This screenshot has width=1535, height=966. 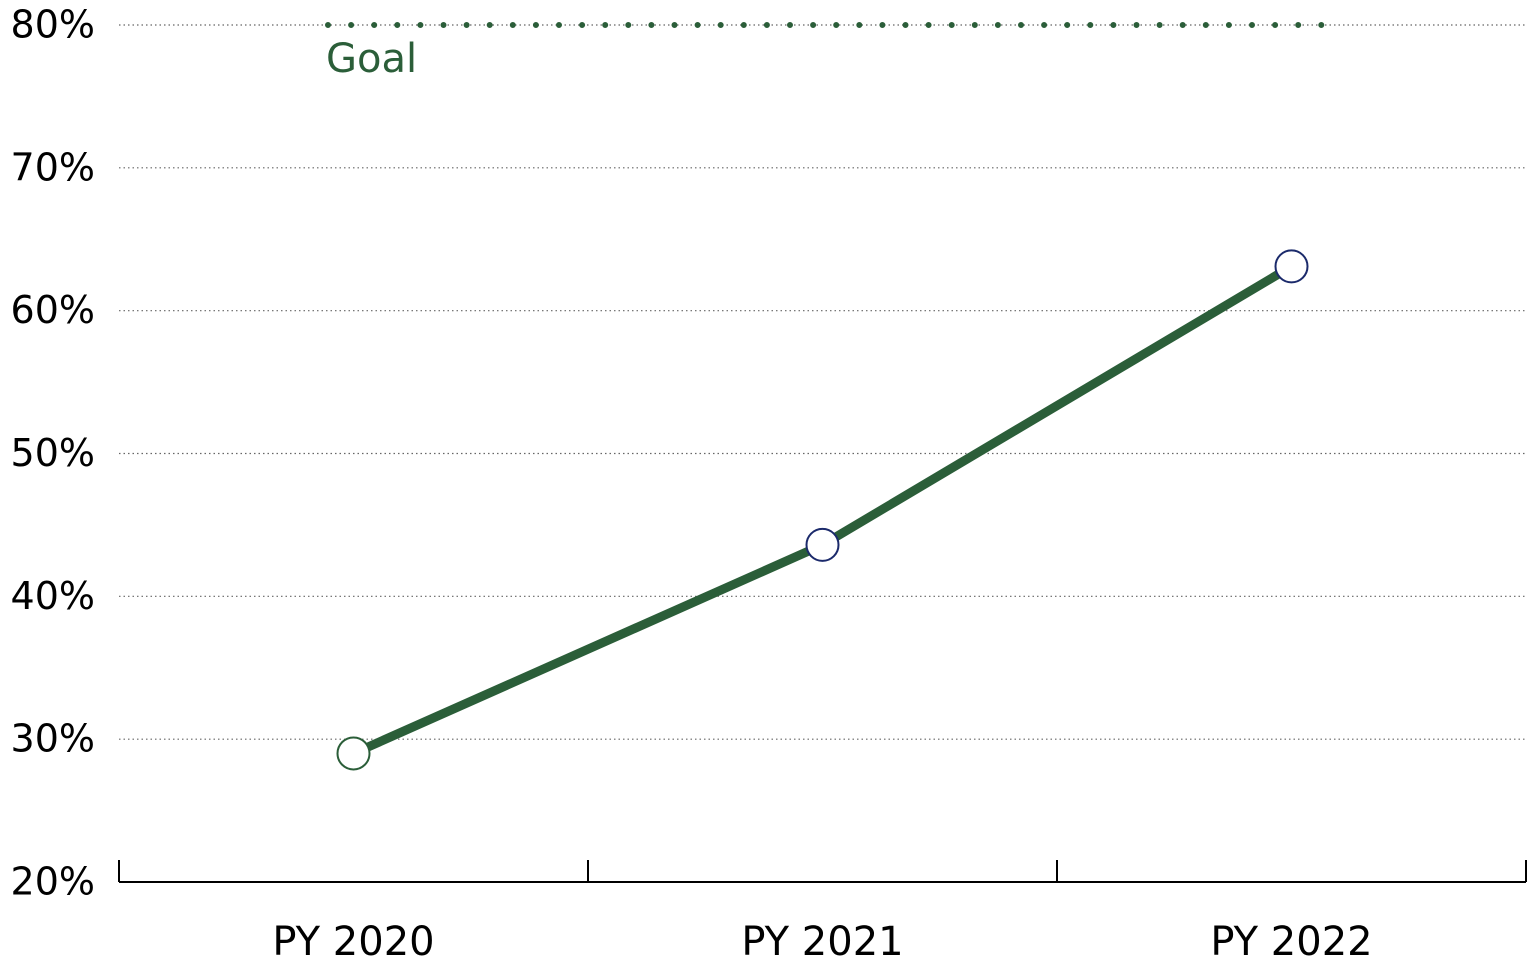 What do you see at coordinates (53, 310) in the screenshot?
I see `y-tick-label: 60%` at bounding box center [53, 310].